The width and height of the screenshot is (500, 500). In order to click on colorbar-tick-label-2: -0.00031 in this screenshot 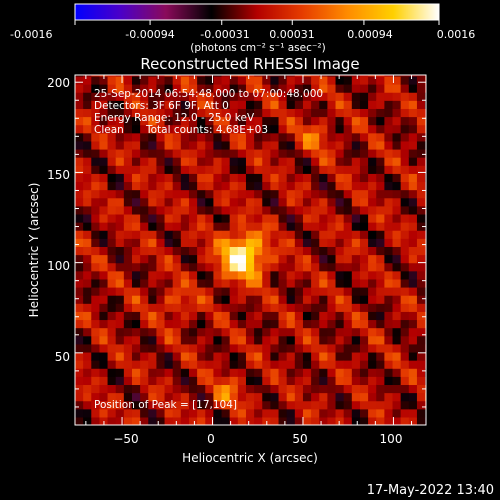, I will do `click(224, 34)`.